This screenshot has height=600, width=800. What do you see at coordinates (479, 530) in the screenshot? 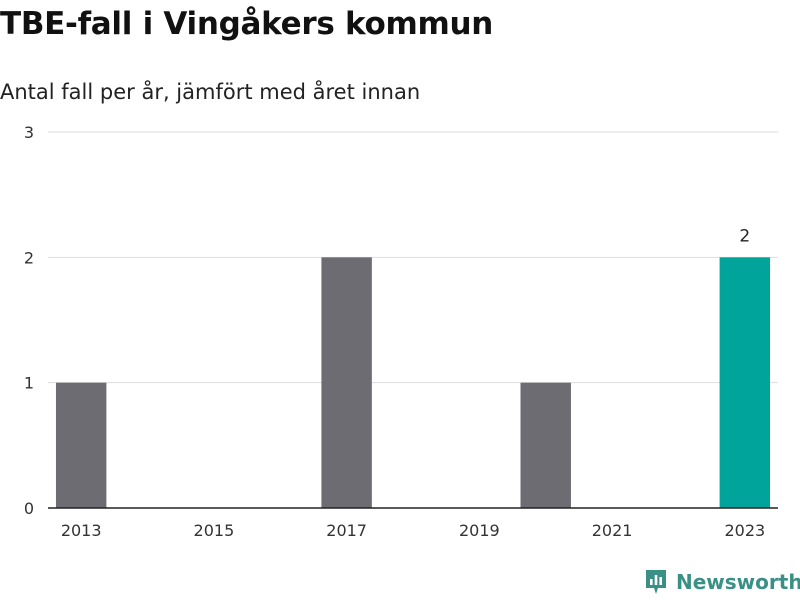
I see `x-tick-label: 2019` at bounding box center [479, 530].